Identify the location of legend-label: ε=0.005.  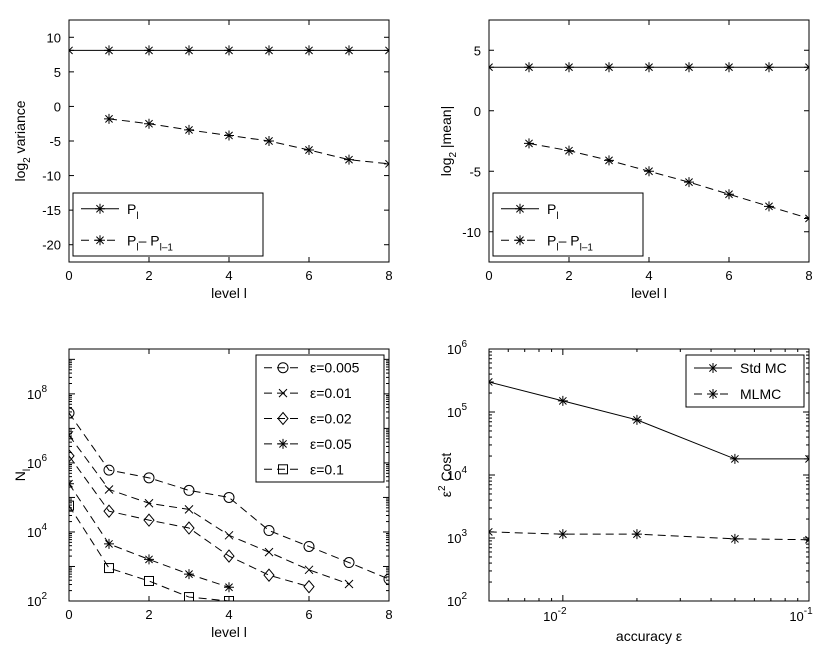
(335, 368).